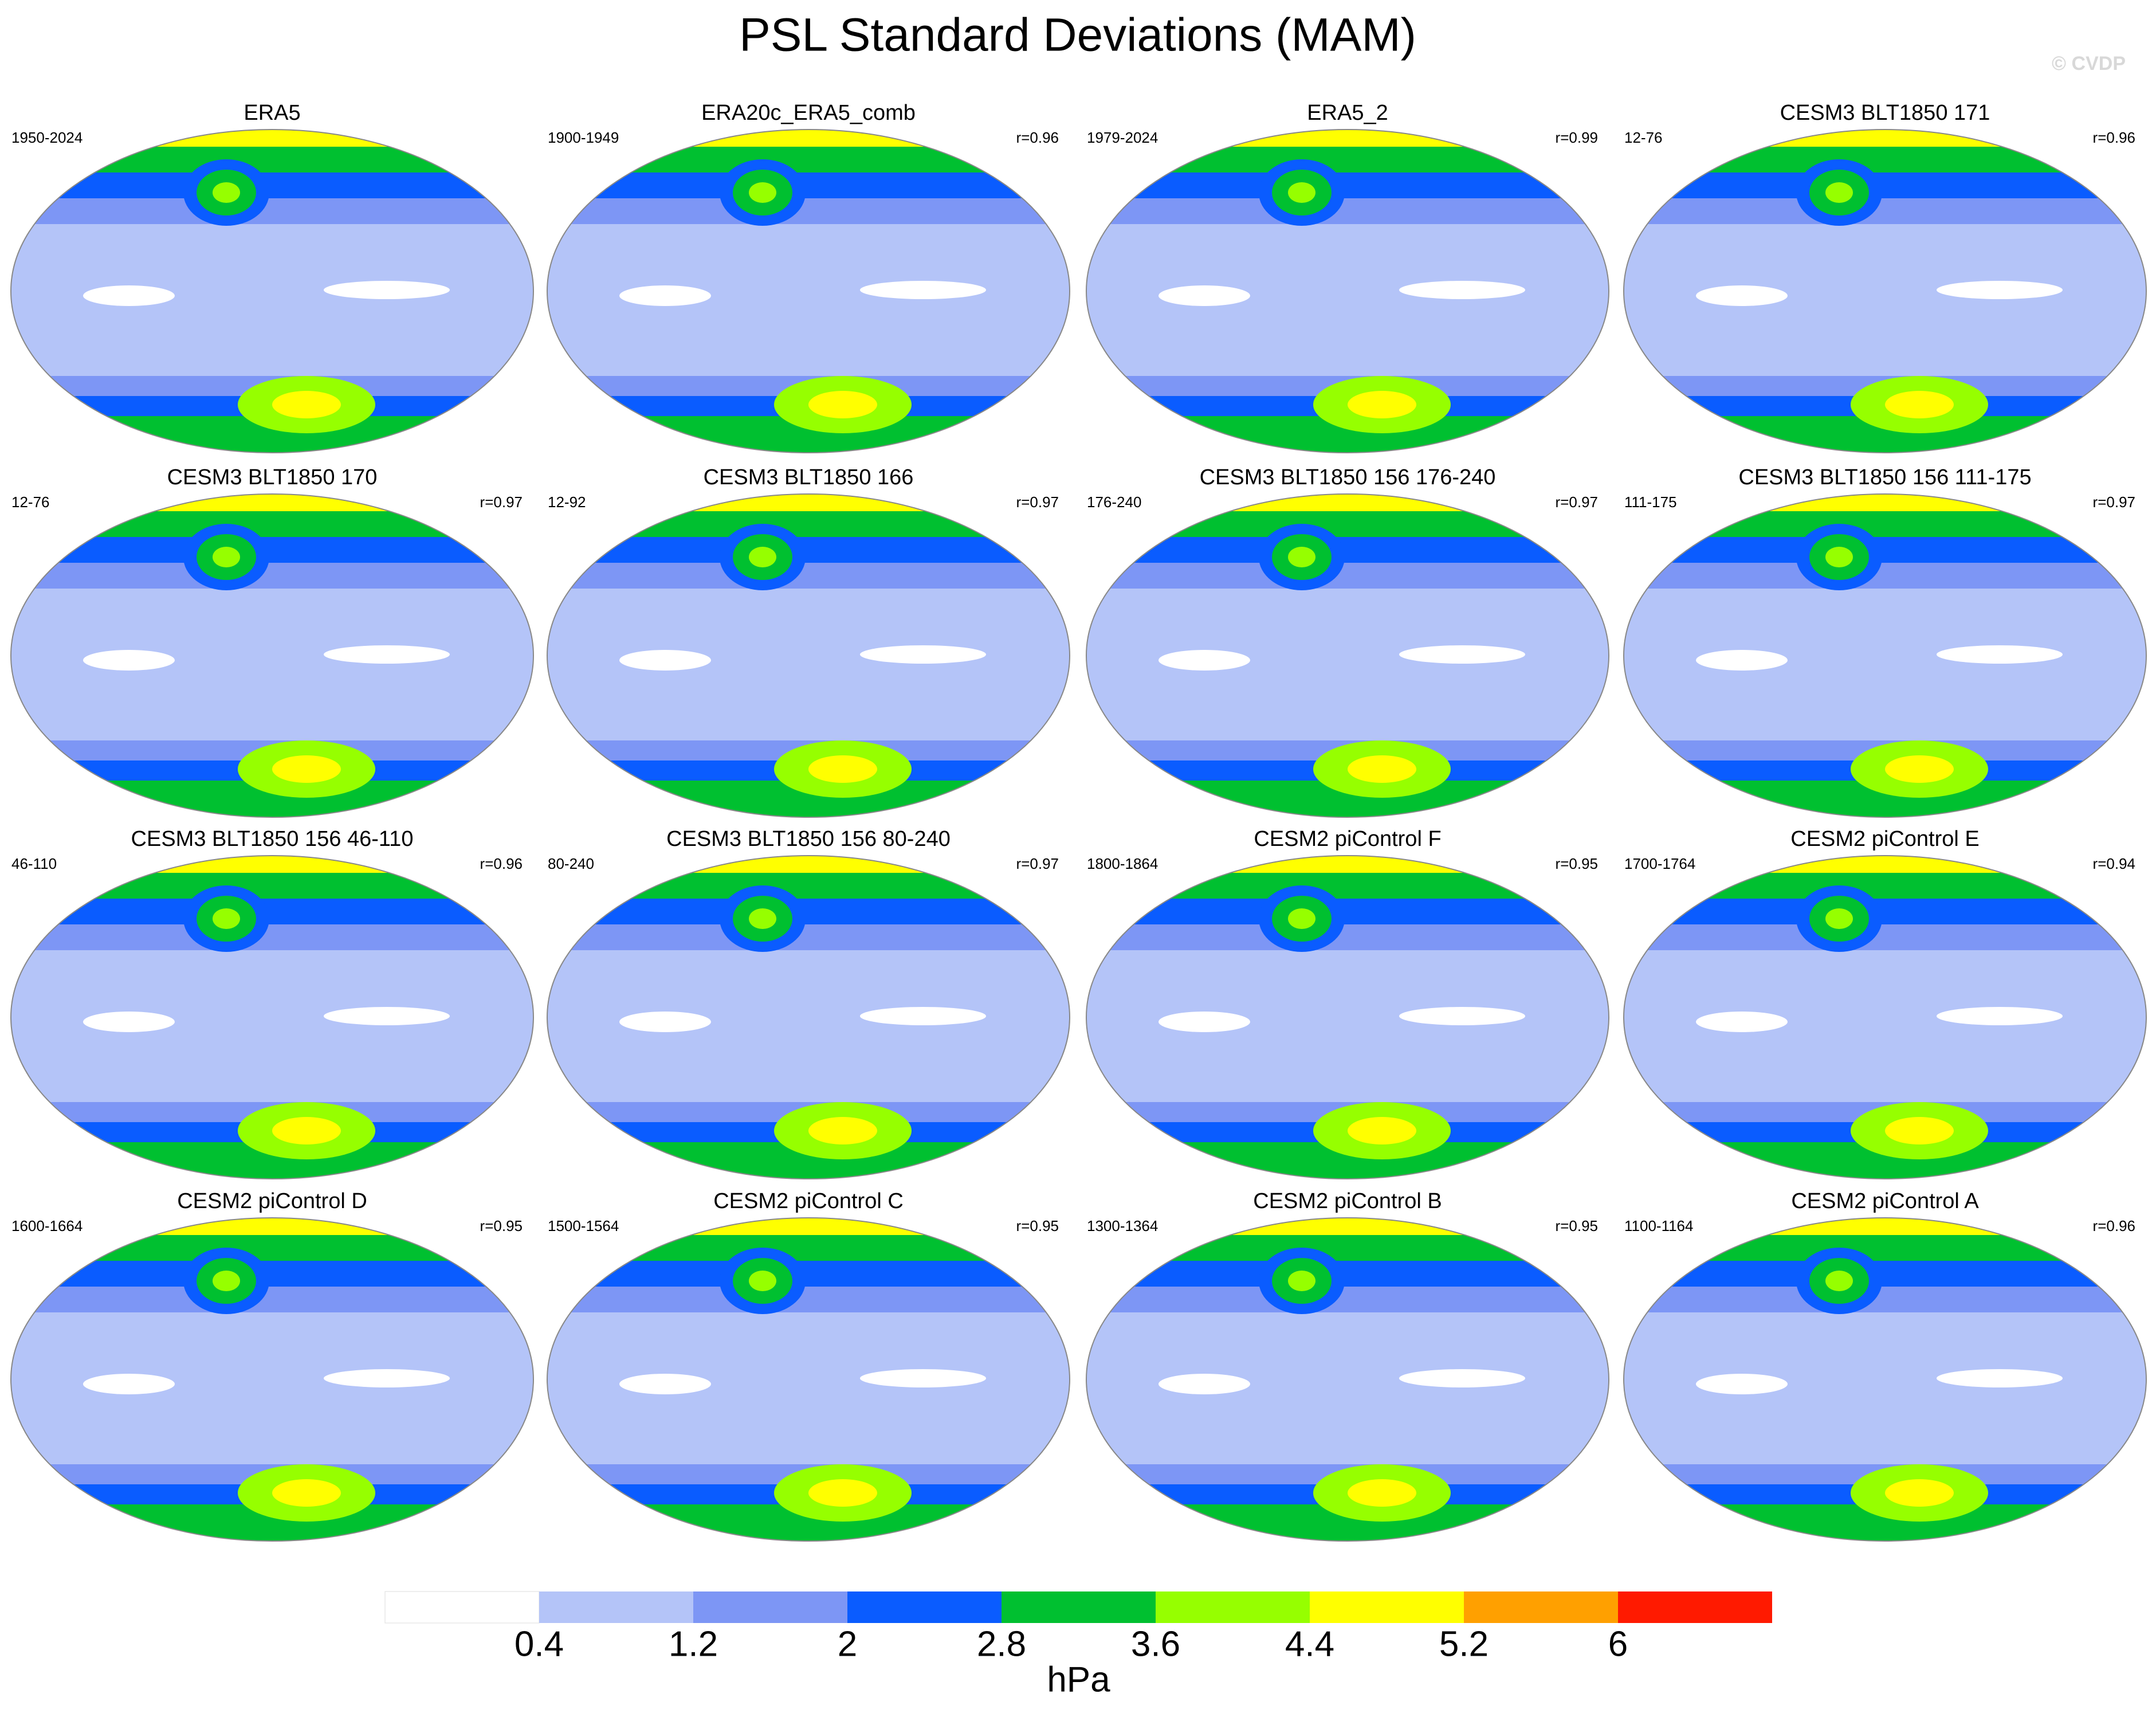 The width and height of the screenshot is (2156, 1717). Describe the element at coordinates (1078, 1679) in the screenshot. I see `colorbar-unit: hPa` at that location.